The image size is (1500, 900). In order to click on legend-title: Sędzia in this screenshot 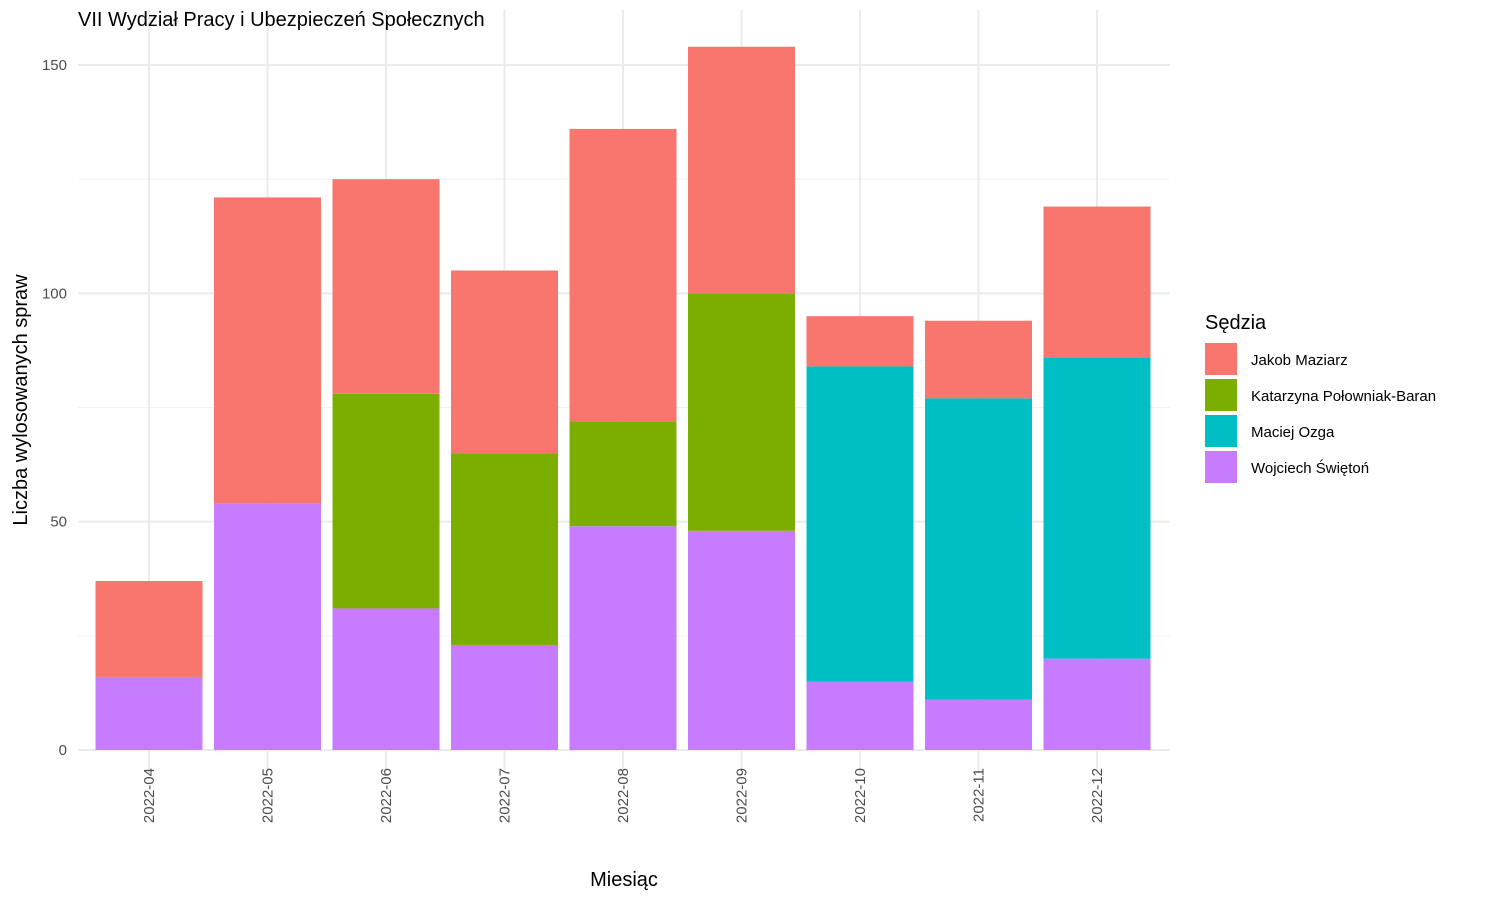, I will do `click(1236, 323)`.